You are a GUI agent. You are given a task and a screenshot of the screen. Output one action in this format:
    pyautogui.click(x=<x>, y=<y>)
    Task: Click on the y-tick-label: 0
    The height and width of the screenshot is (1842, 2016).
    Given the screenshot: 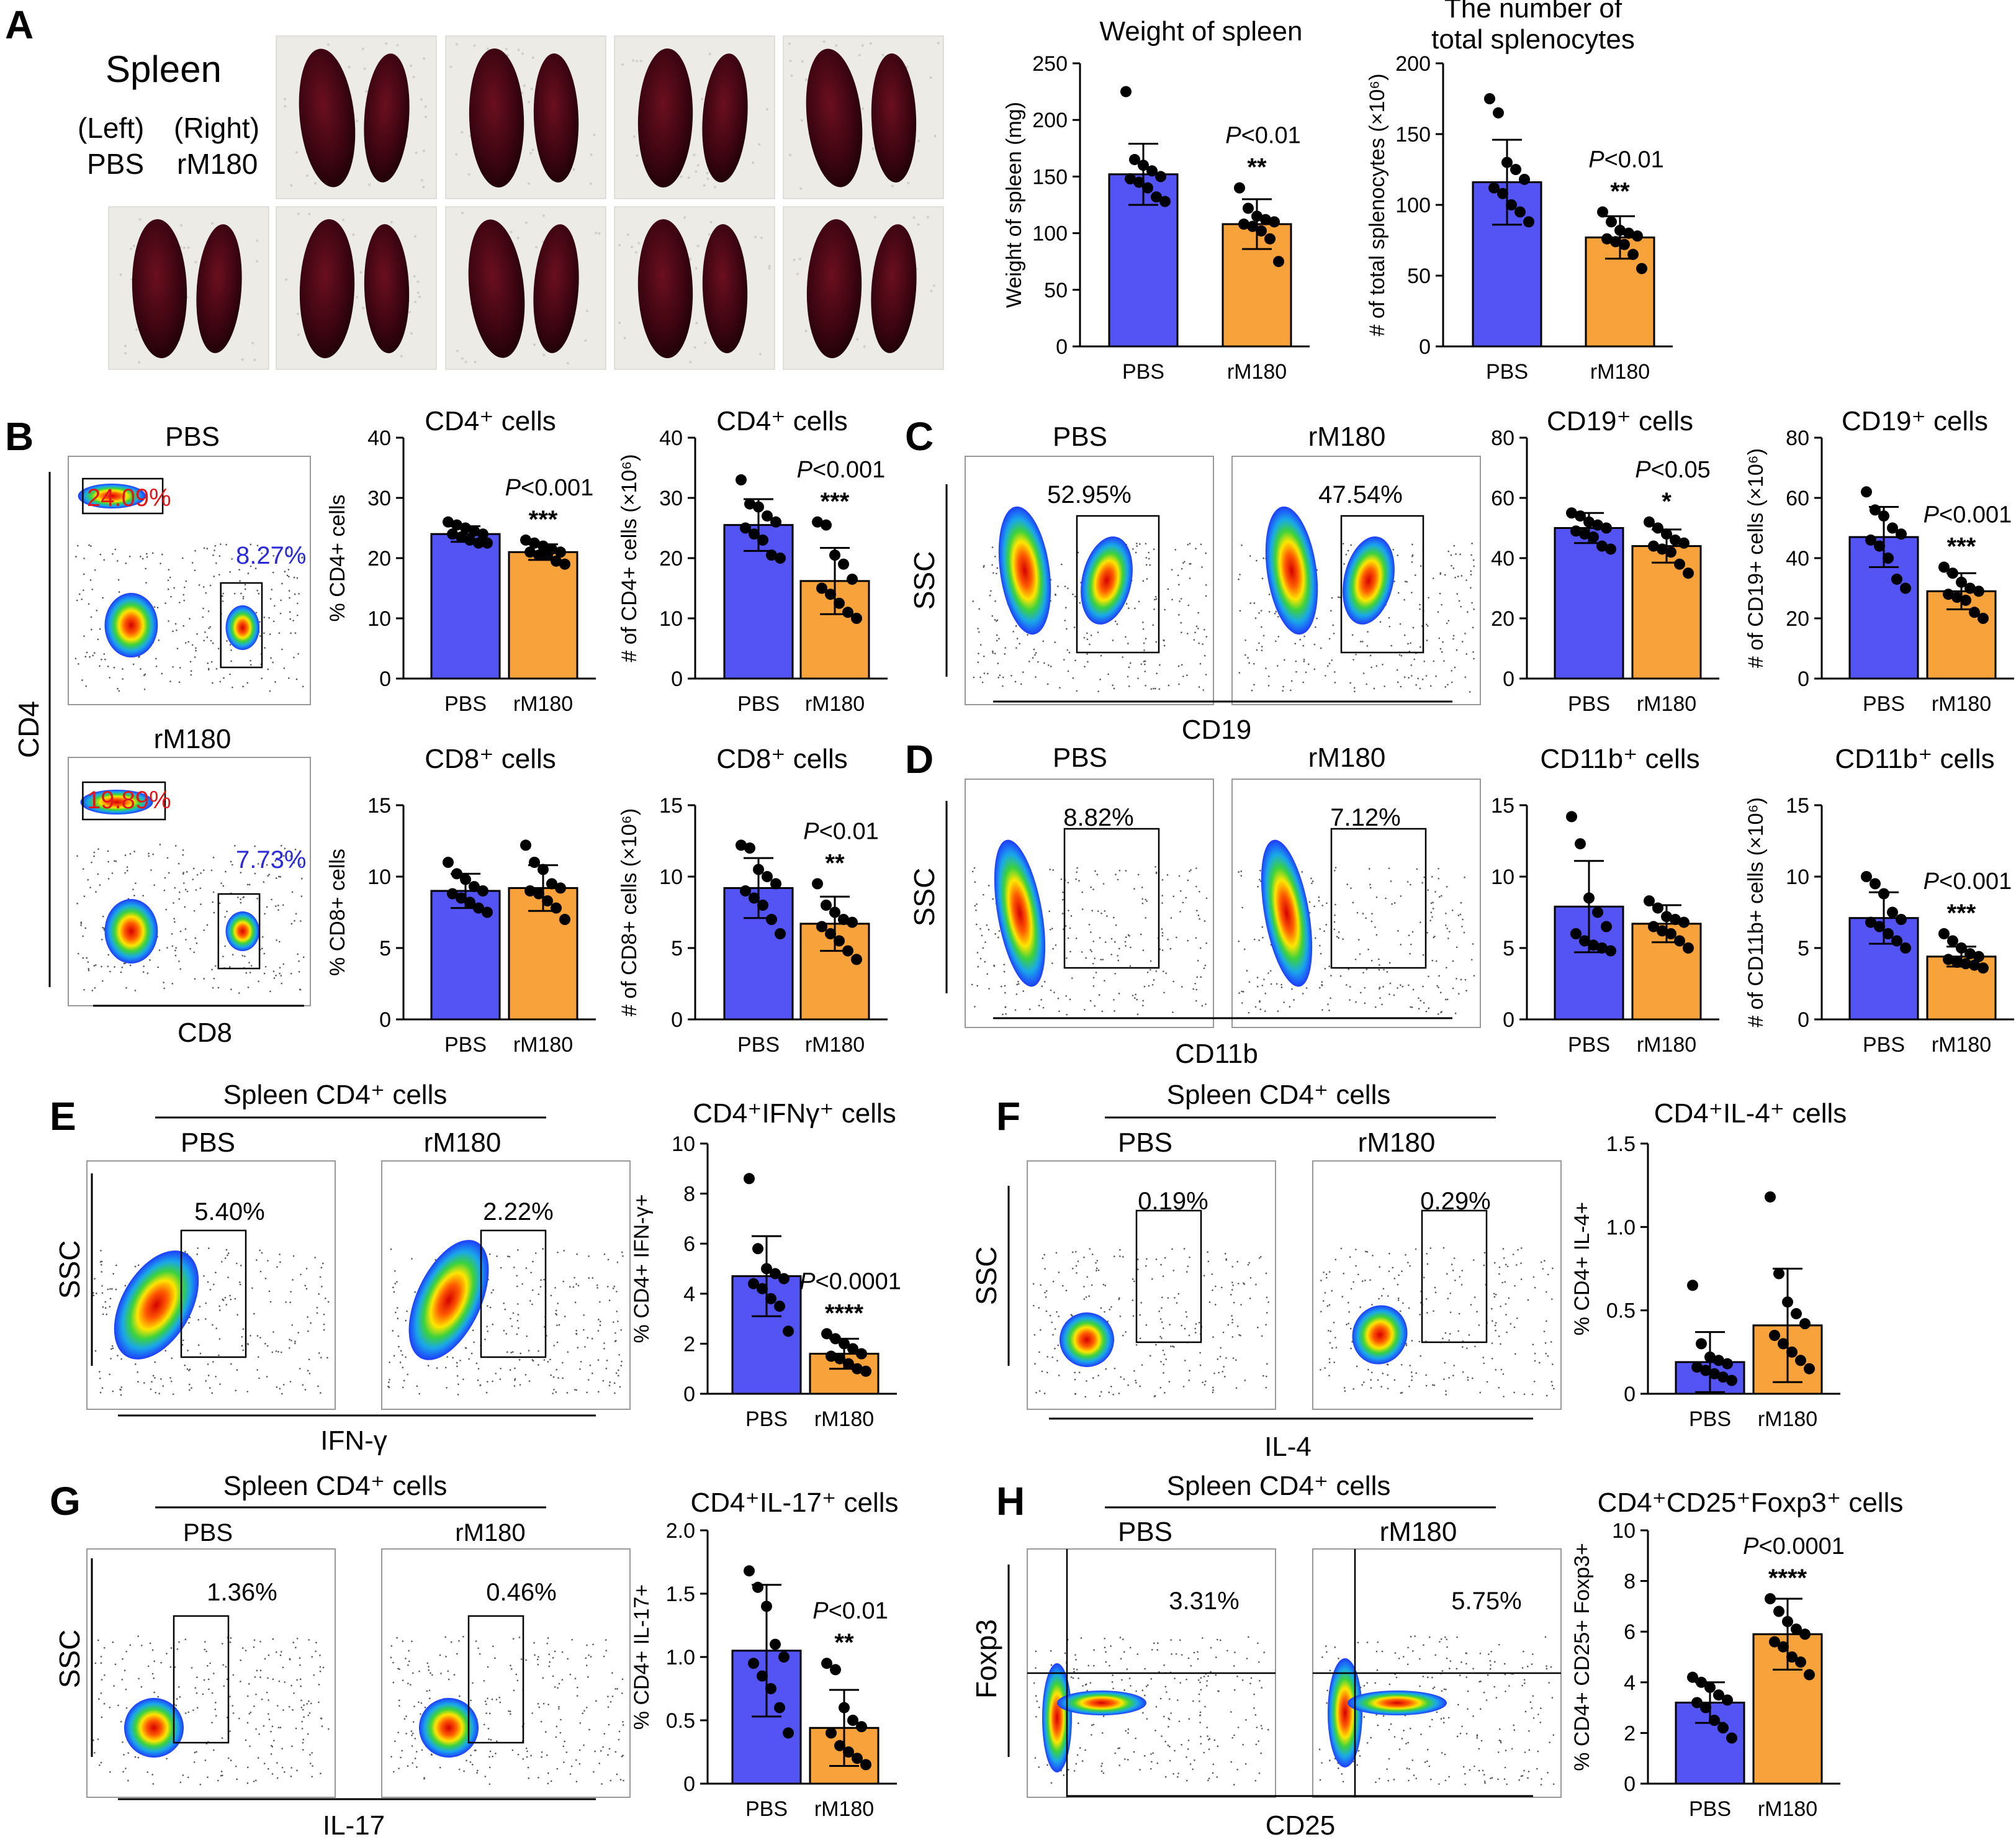 What is the action you would take?
    pyautogui.click(x=689, y=1784)
    